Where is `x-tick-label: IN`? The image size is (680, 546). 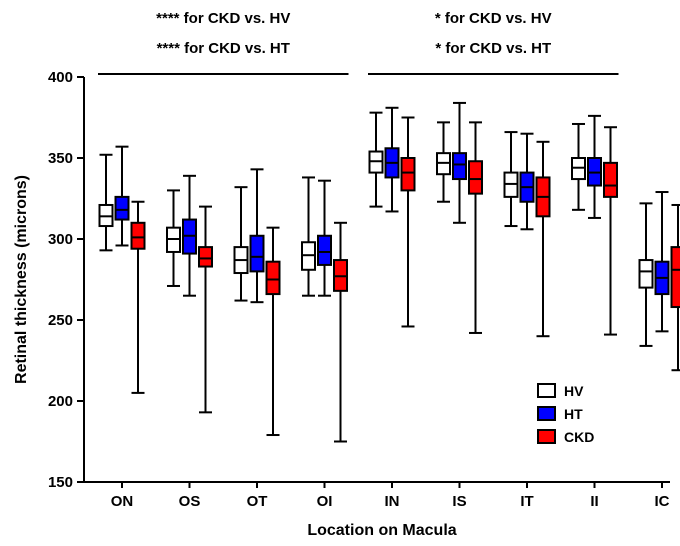 x-tick-label: IN is located at coordinates (392, 501).